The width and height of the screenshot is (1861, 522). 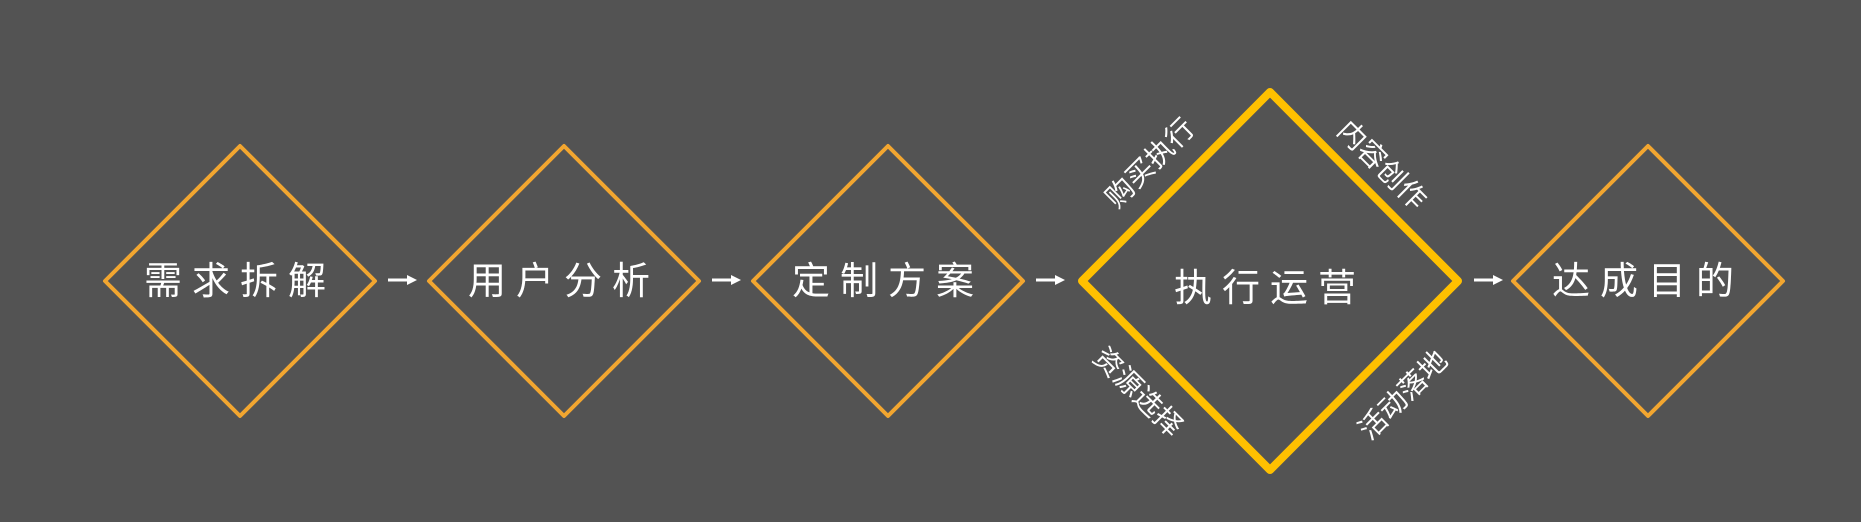 I want to click on step-label-1: 需求拆解, so click(x=240, y=281).